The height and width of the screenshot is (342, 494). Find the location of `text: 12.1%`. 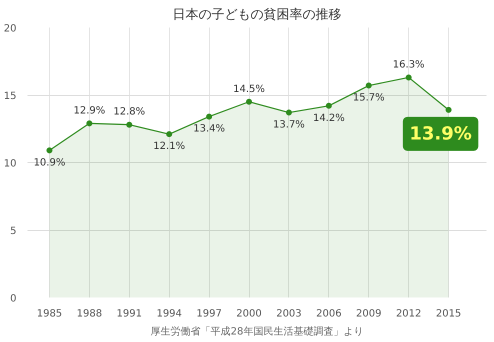

text: 12.1% is located at coordinates (169, 146).